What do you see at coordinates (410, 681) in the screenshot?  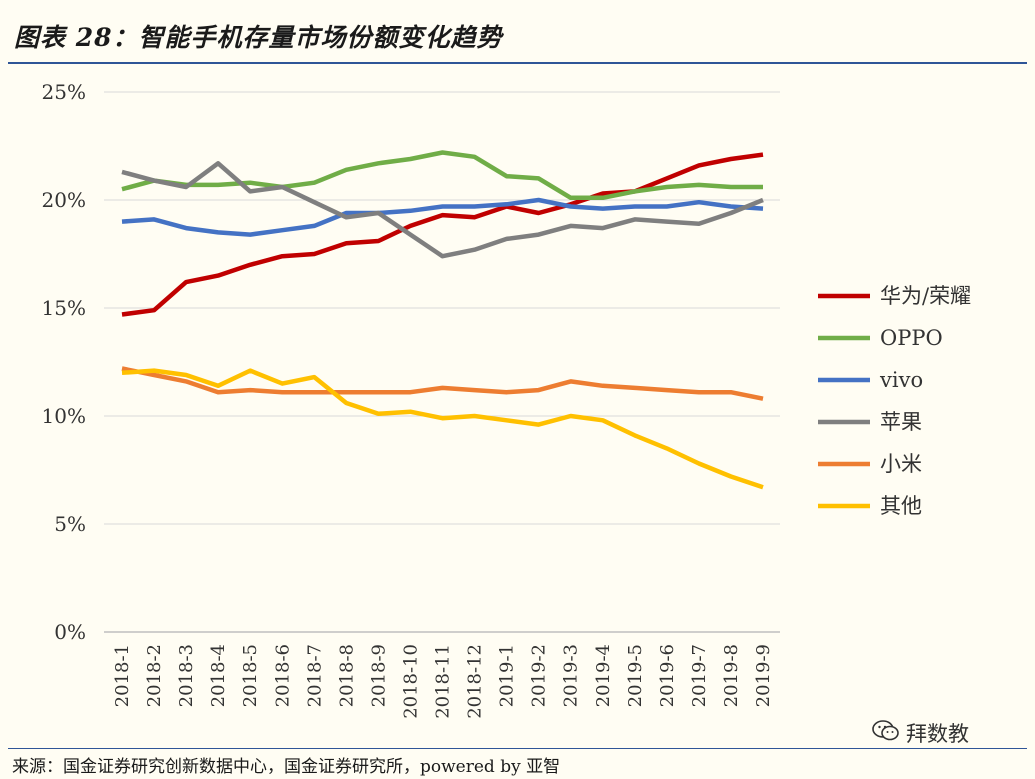 I see `x-tick-label: 2018-10` at bounding box center [410, 681].